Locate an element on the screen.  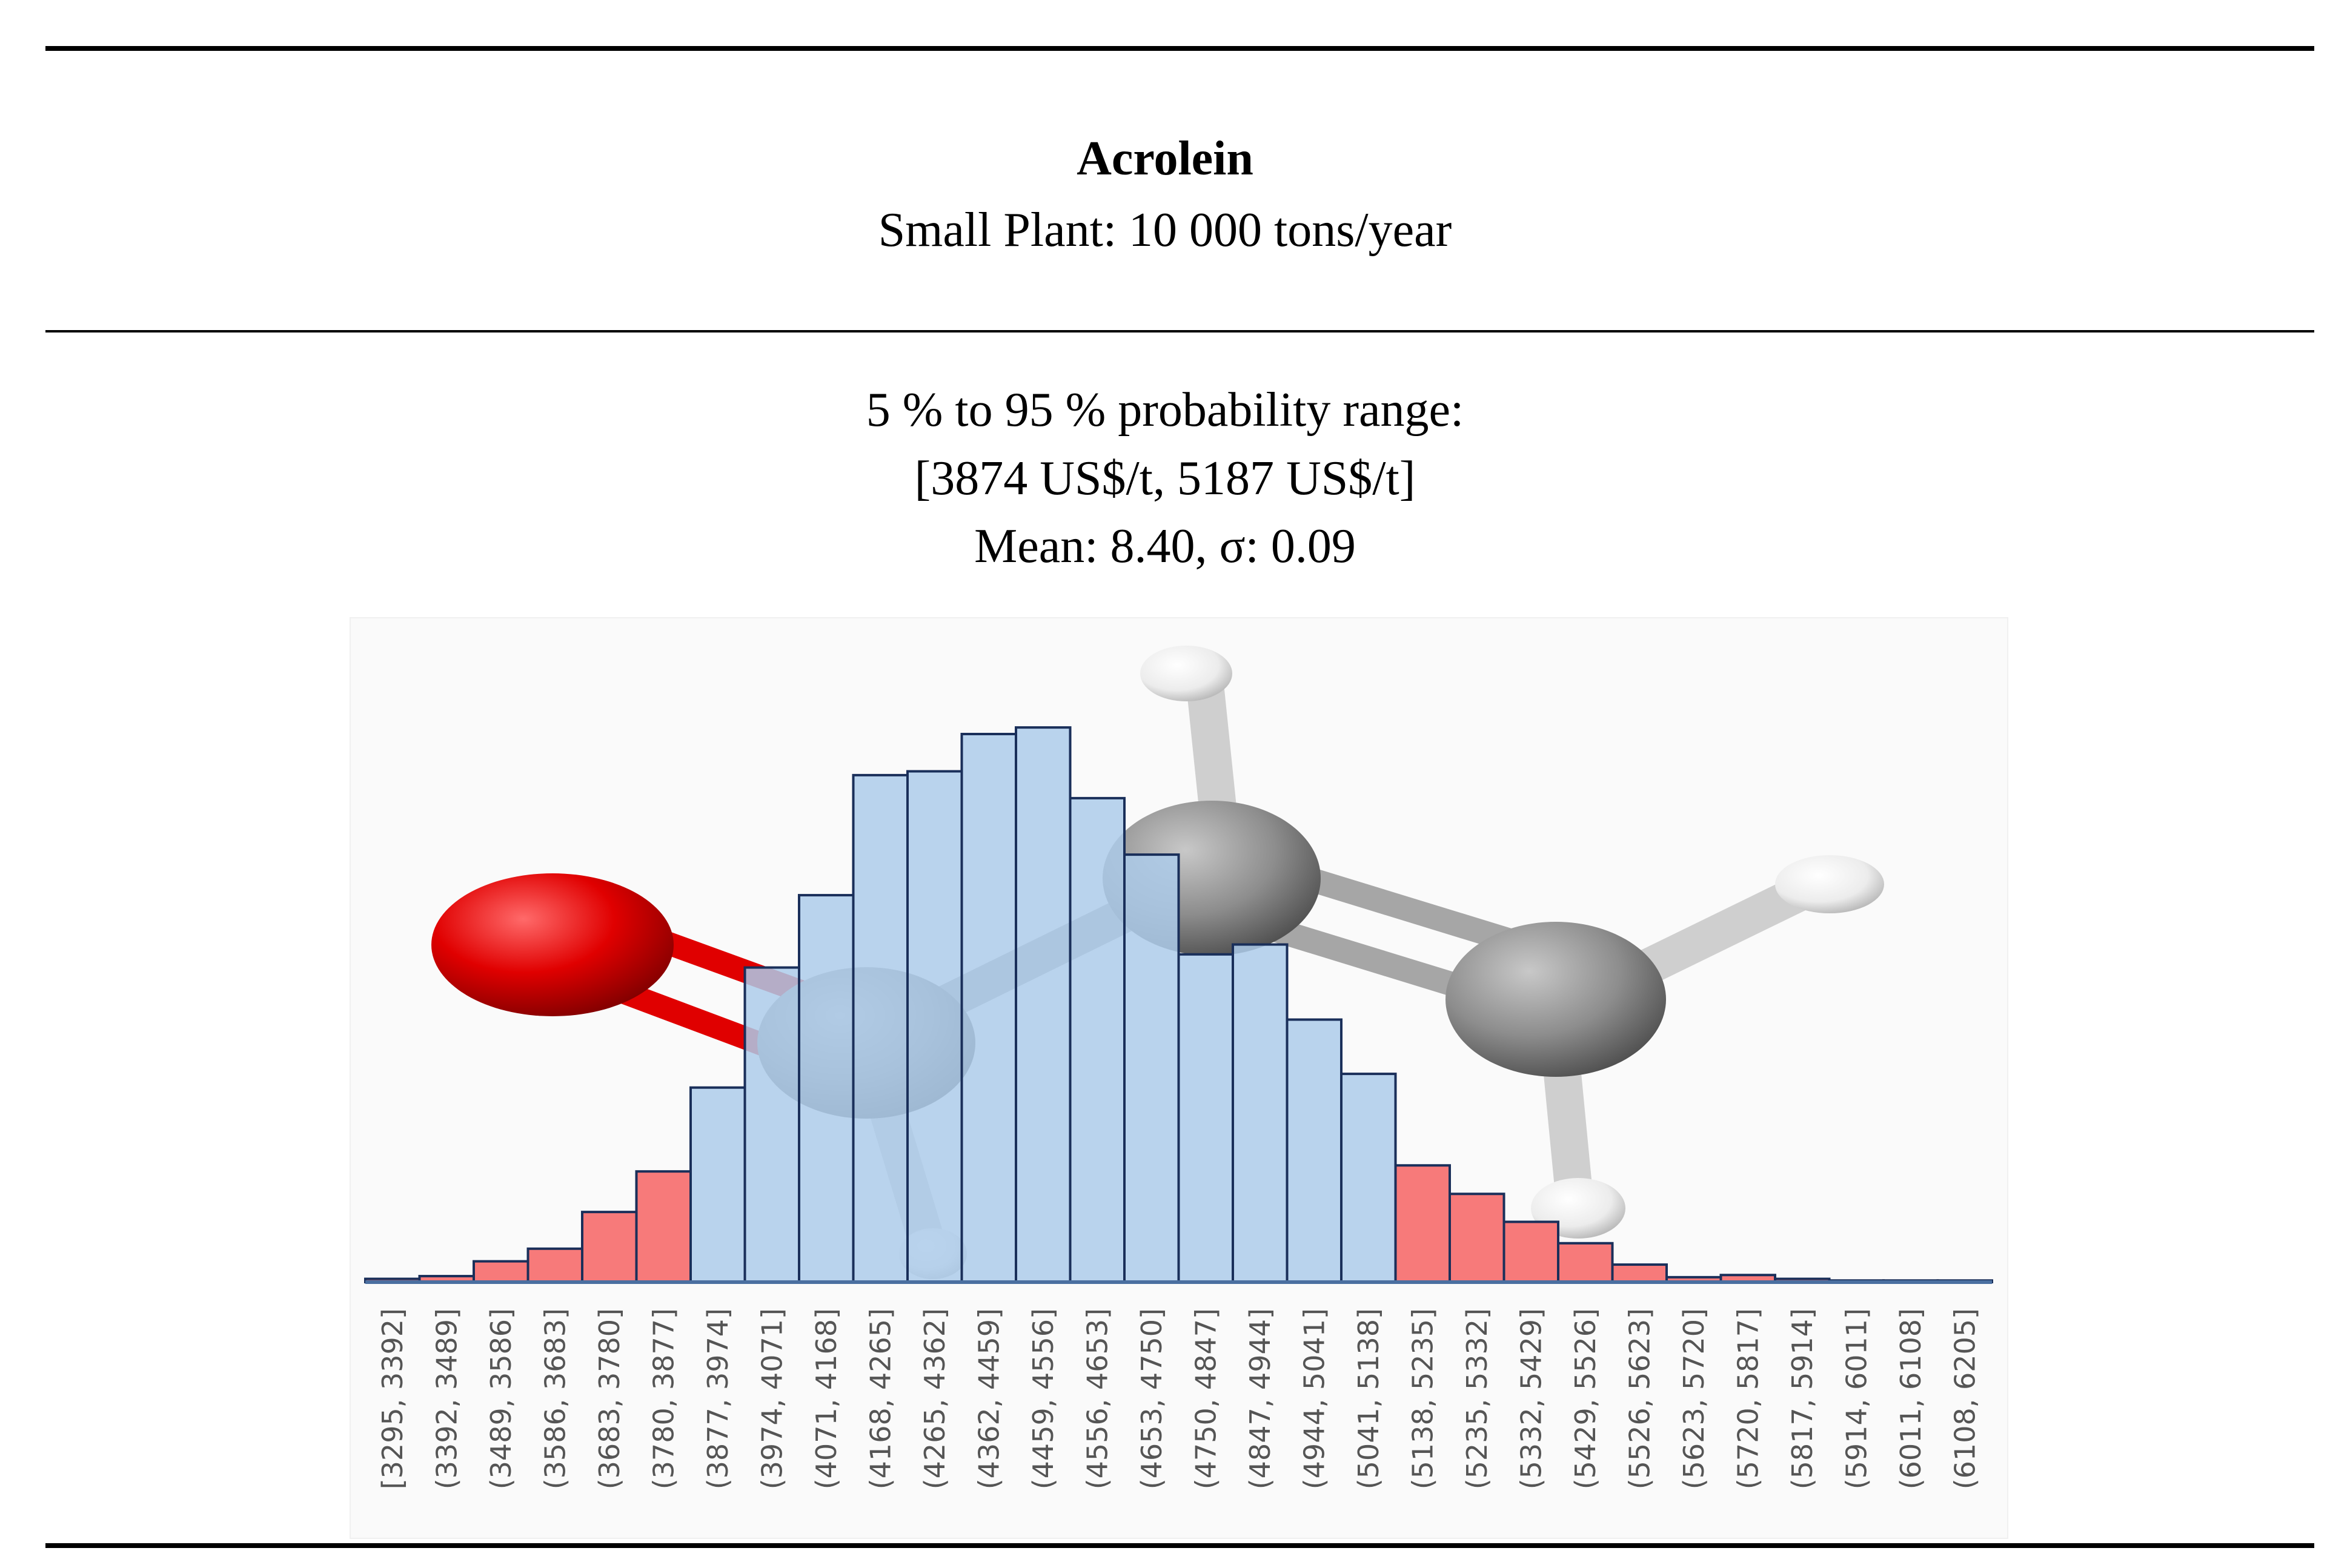
x-tick-label: (4071, 4168] is located at coordinates (826, 1398).